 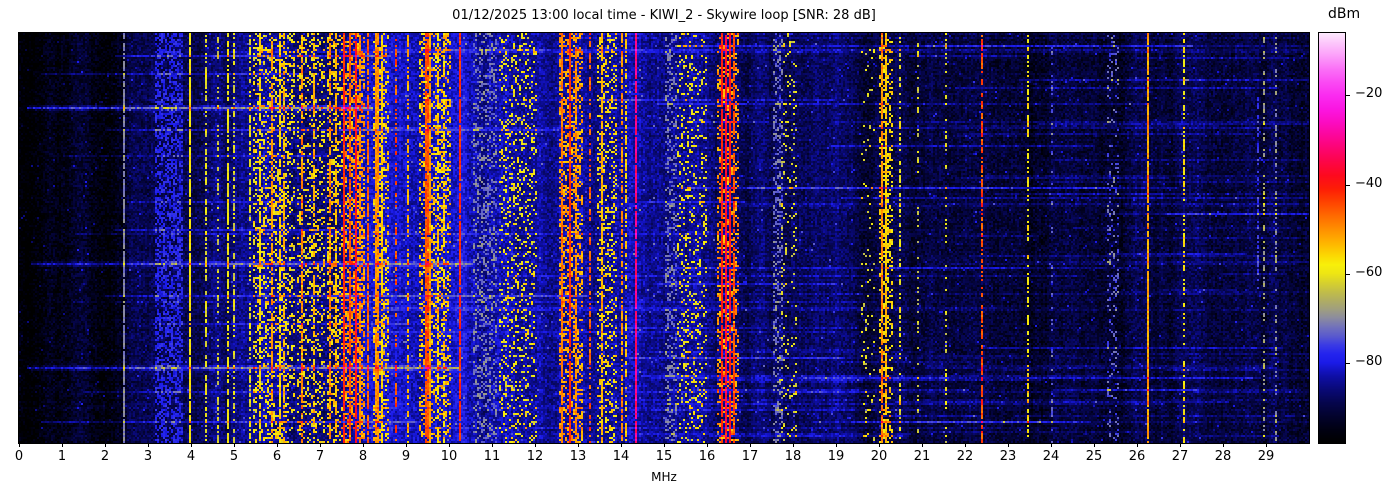 I want to click on x-tick-label: 28, so click(x=1223, y=456).